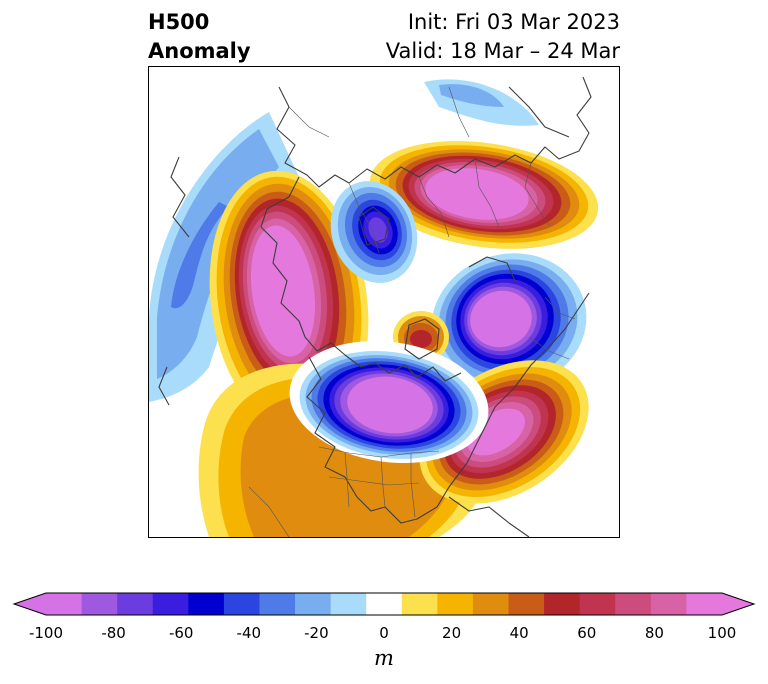  I want to click on top-negative-anomaly, so click(481, 102).